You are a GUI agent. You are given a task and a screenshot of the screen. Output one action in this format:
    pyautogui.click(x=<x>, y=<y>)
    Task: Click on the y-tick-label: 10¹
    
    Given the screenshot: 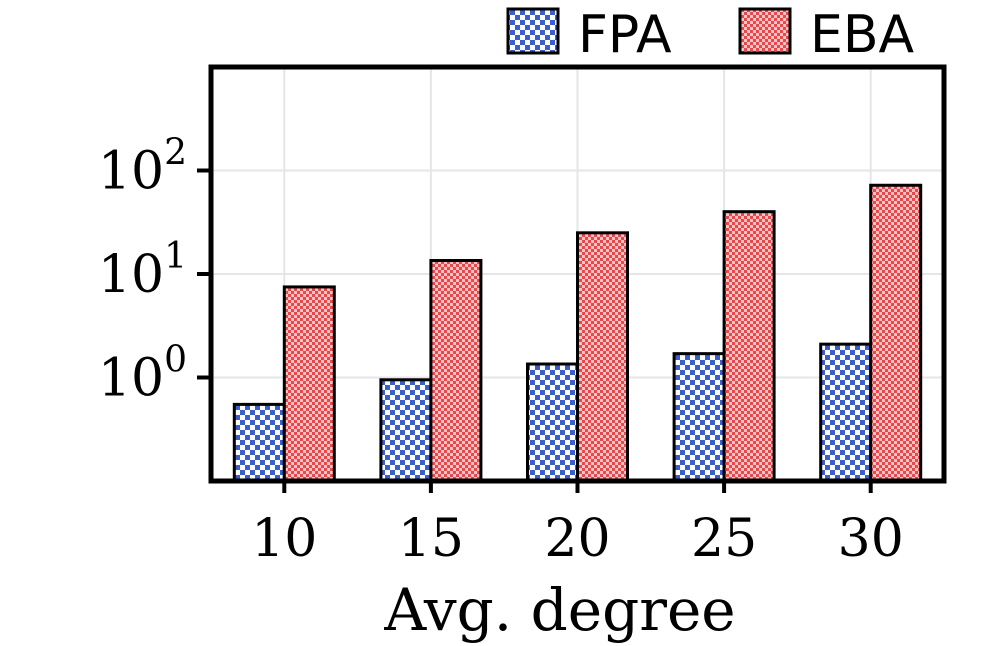 What is the action you would take?
    pyautogui.click(x=142, y=270)
    